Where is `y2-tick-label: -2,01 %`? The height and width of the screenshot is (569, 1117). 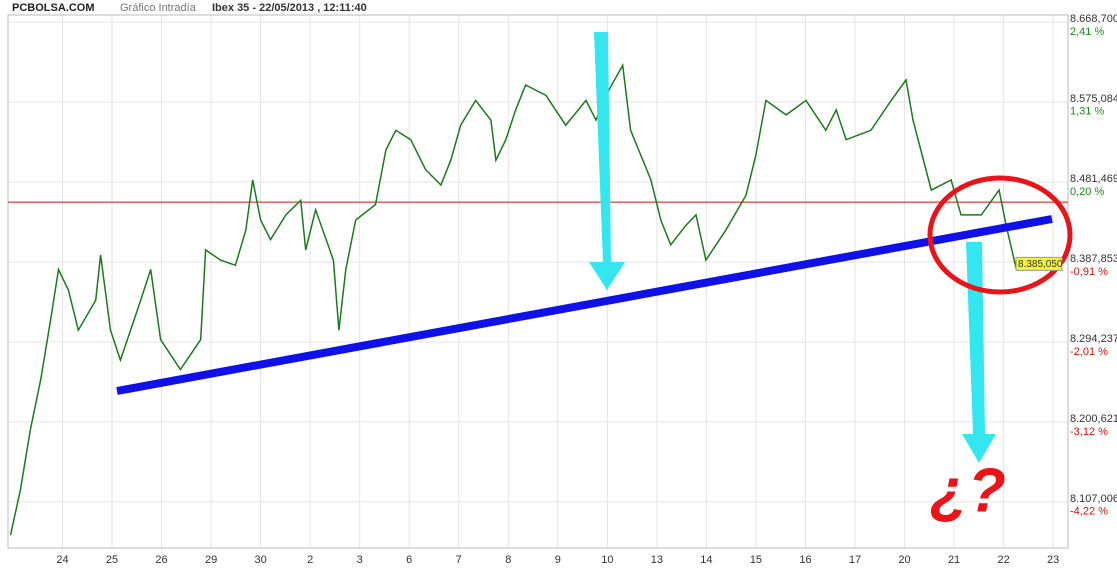 y2-tick-label: -2,01 % is located at coordinates (1089, 352).